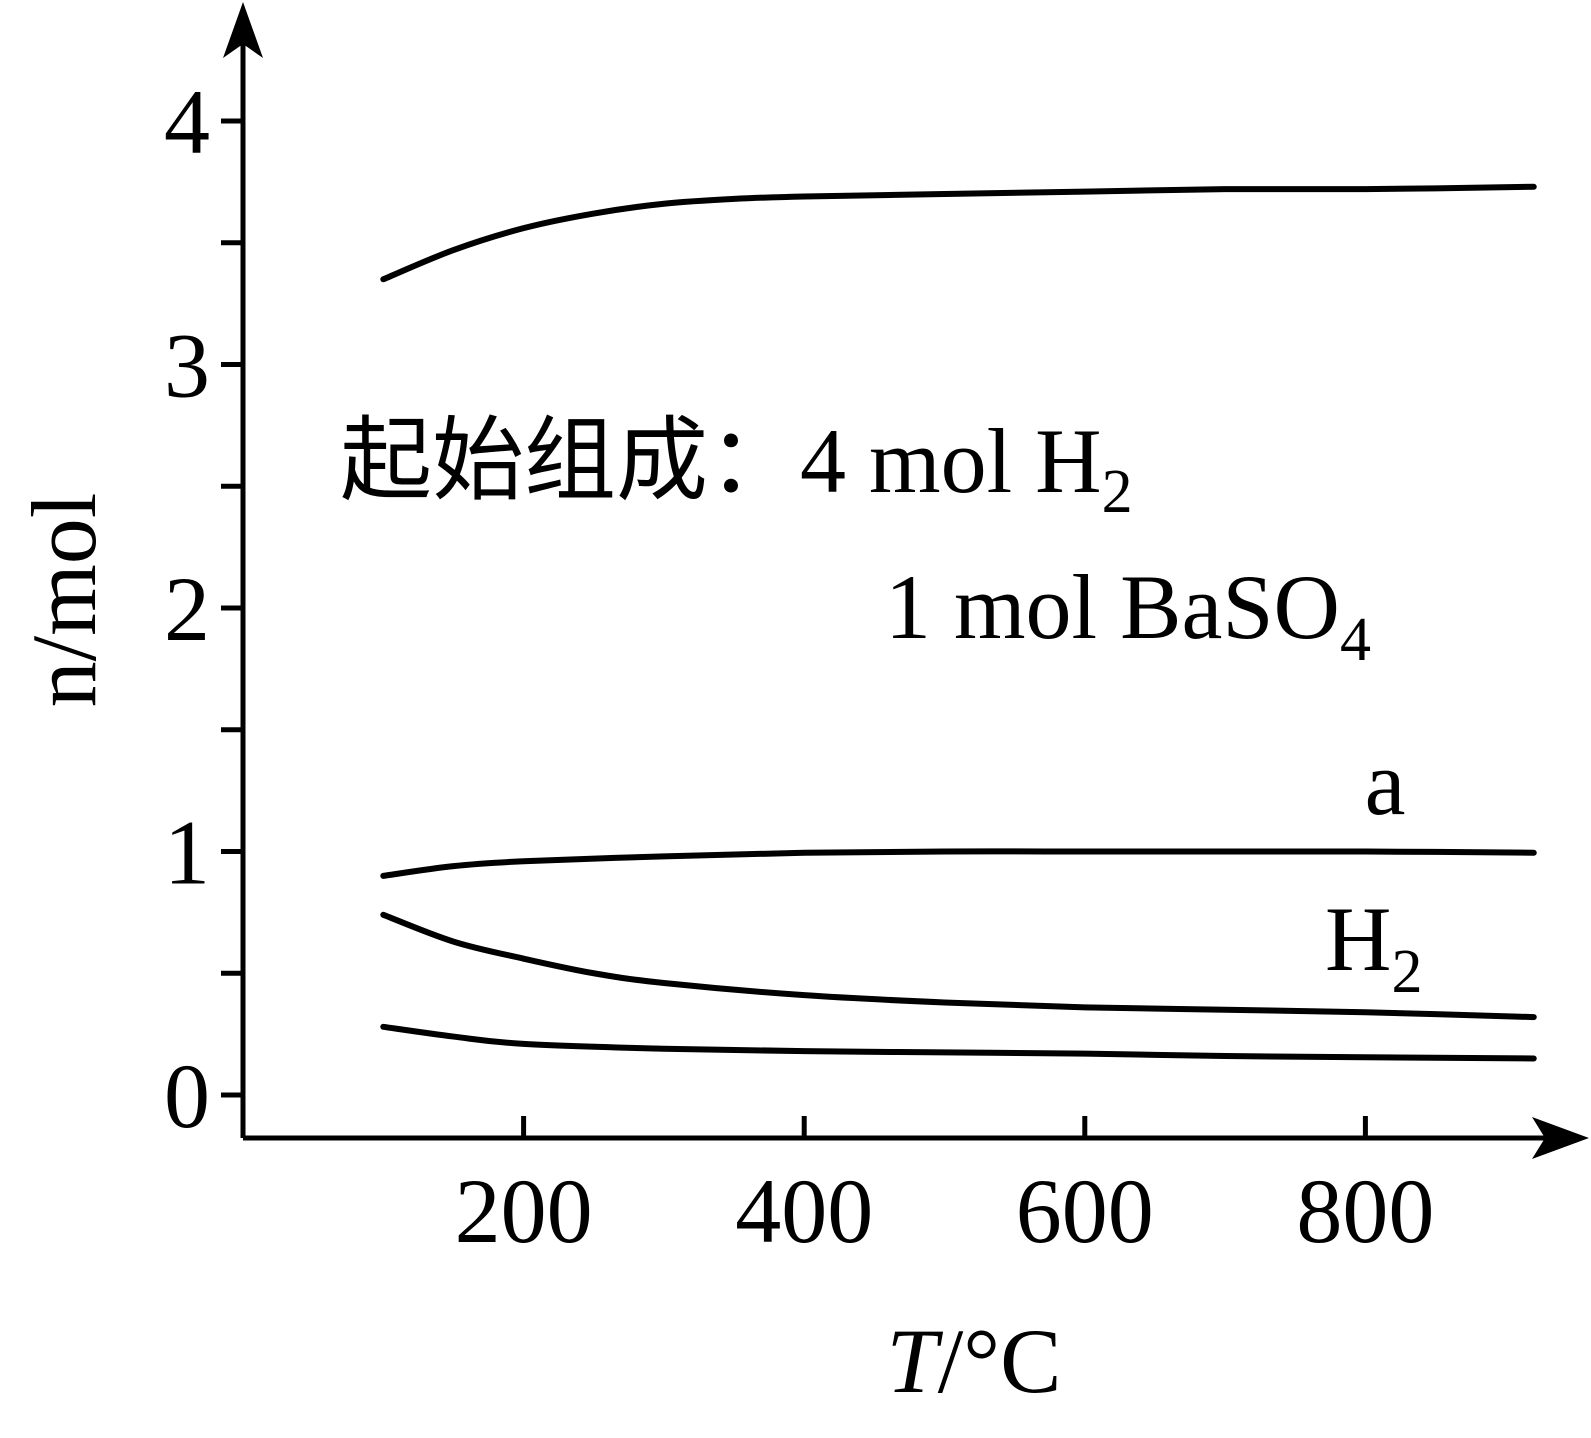  What do you see at coordinates (64, 600) in the screenshot?
I see `y-axis-label: n/mol` at bounding box center [64, 600].